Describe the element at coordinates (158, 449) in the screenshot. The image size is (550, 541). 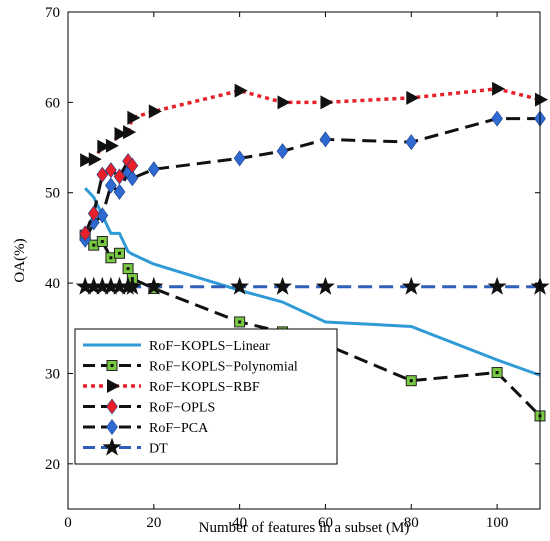
I see `legend-label: DT` at that location.